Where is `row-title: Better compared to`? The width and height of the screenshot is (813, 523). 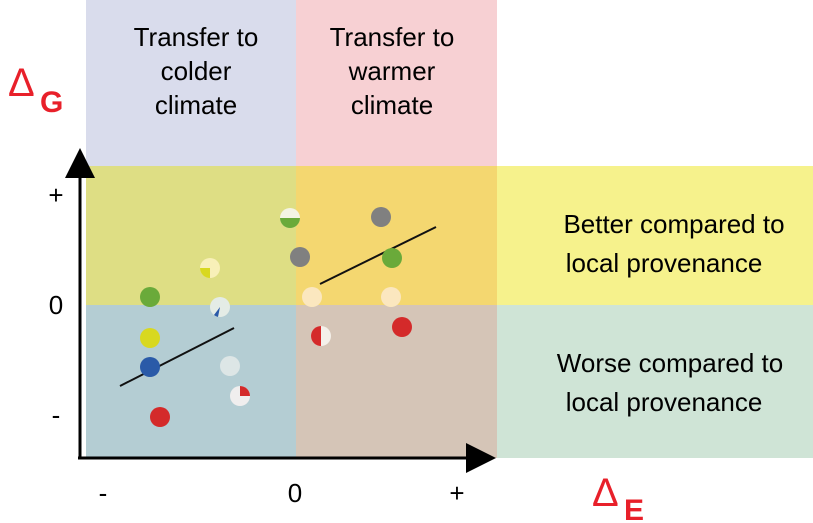
row-title: Better compared to is located at coordinates (673, 224).